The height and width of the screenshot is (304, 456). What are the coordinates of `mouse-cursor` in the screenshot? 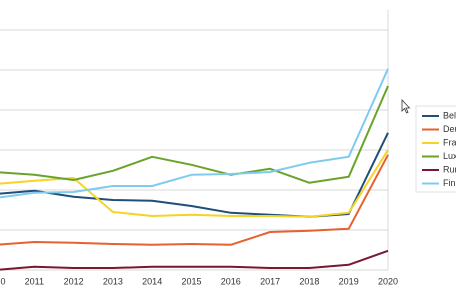 It's located at (406, 106).